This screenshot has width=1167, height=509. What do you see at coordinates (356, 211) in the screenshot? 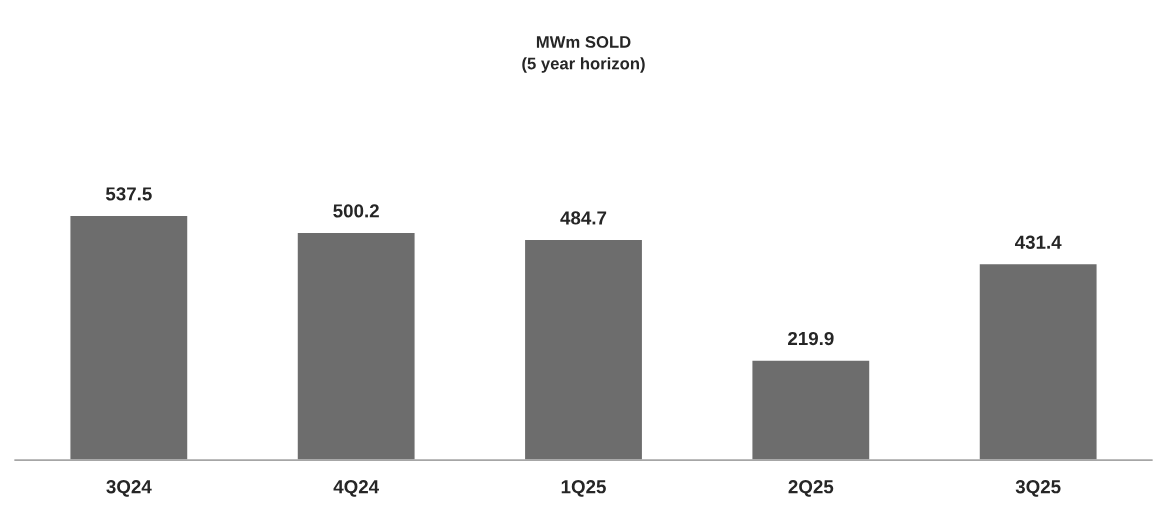
I see `data-label: 500.2` at bounding box center [356, 211].